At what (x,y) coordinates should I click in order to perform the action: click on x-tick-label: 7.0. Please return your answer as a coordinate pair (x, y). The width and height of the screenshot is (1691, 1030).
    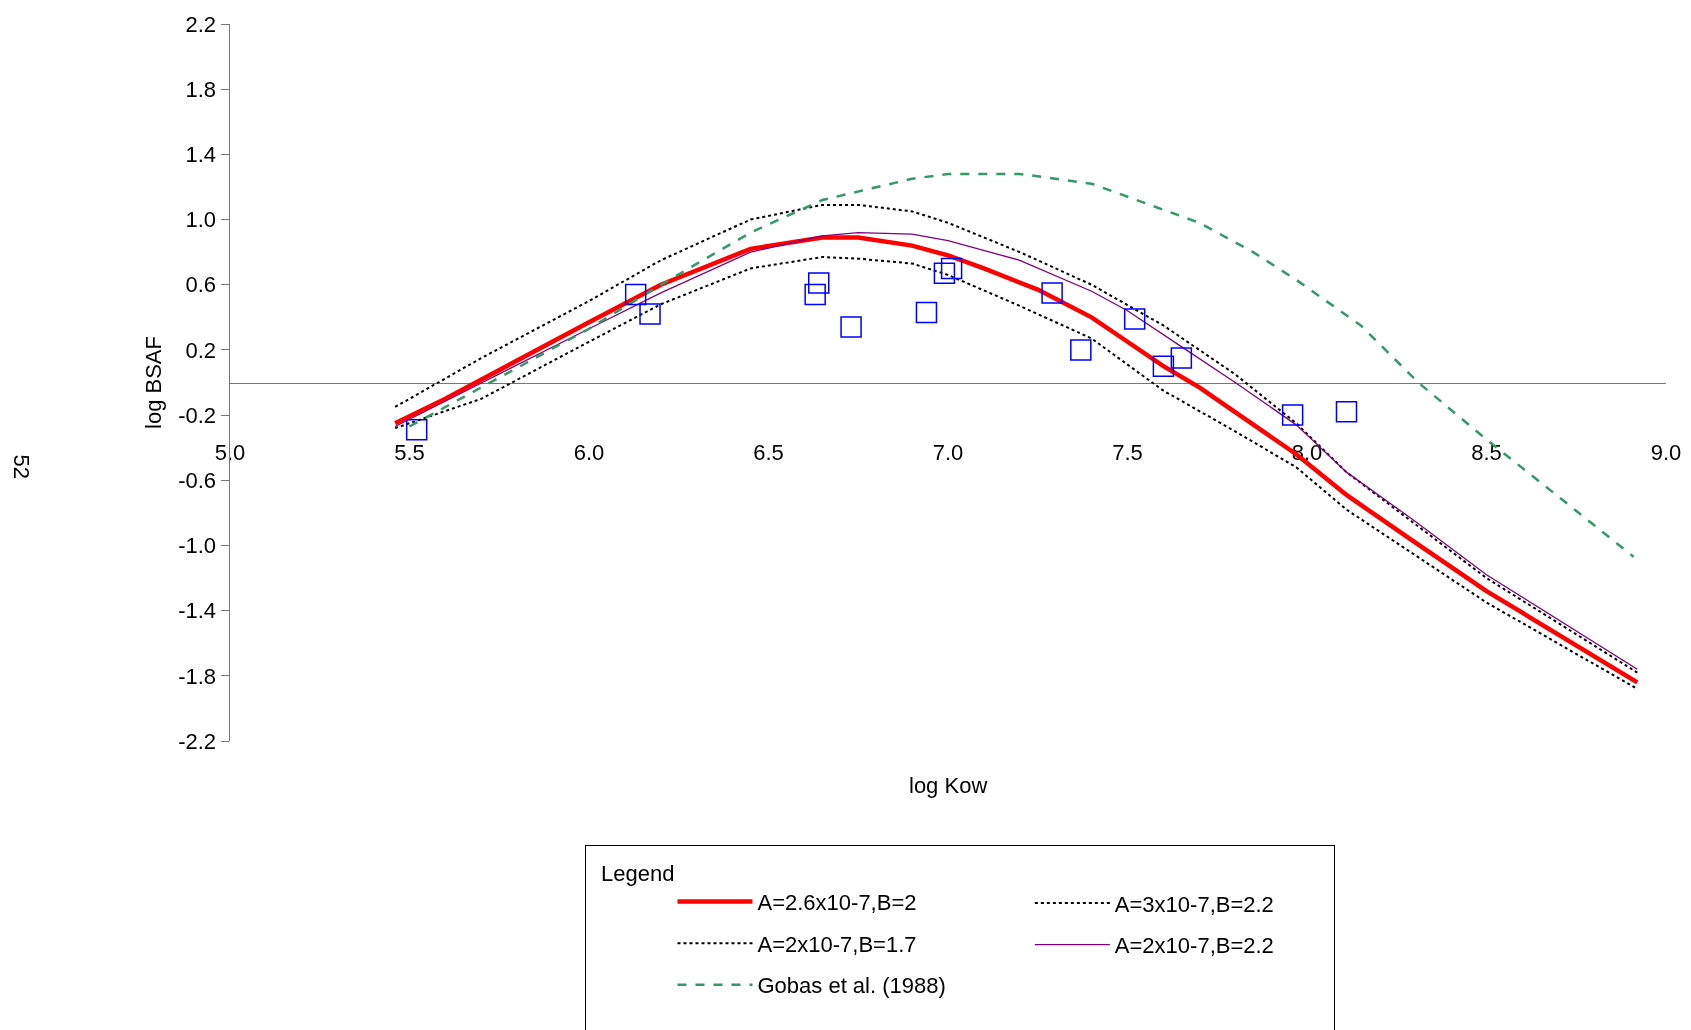
    Looking at the image, I should click on (948, 453).